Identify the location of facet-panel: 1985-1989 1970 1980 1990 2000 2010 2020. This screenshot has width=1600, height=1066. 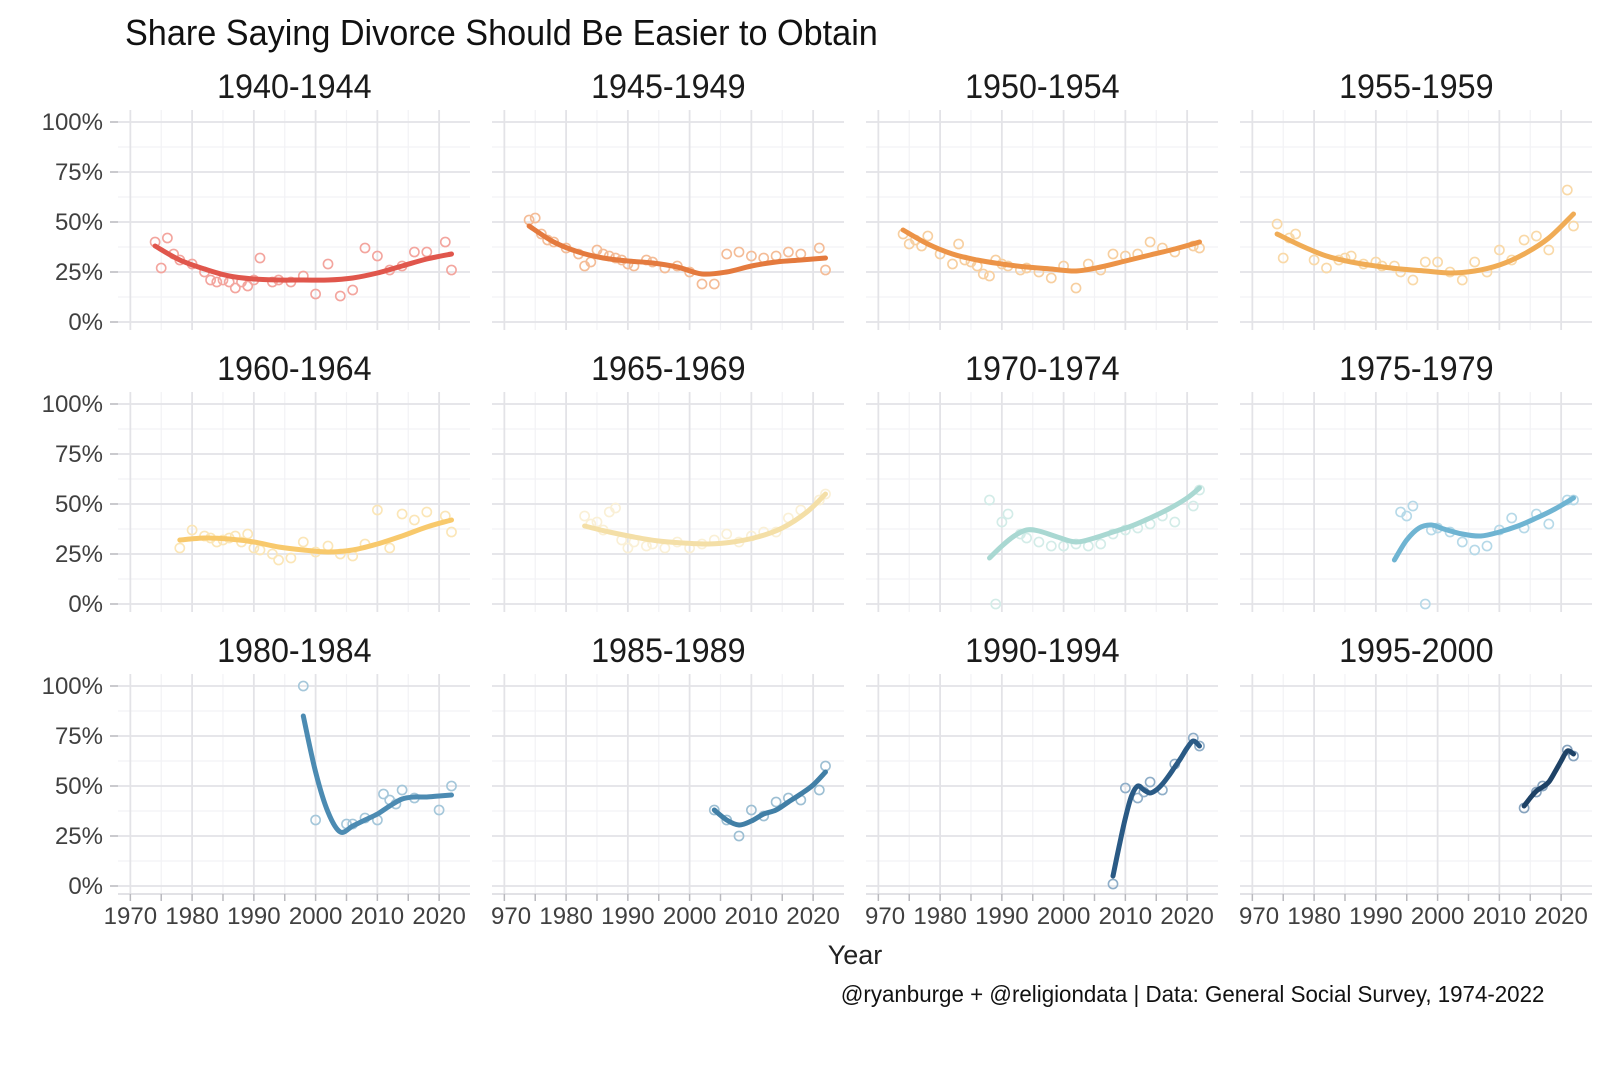
(668, 782).